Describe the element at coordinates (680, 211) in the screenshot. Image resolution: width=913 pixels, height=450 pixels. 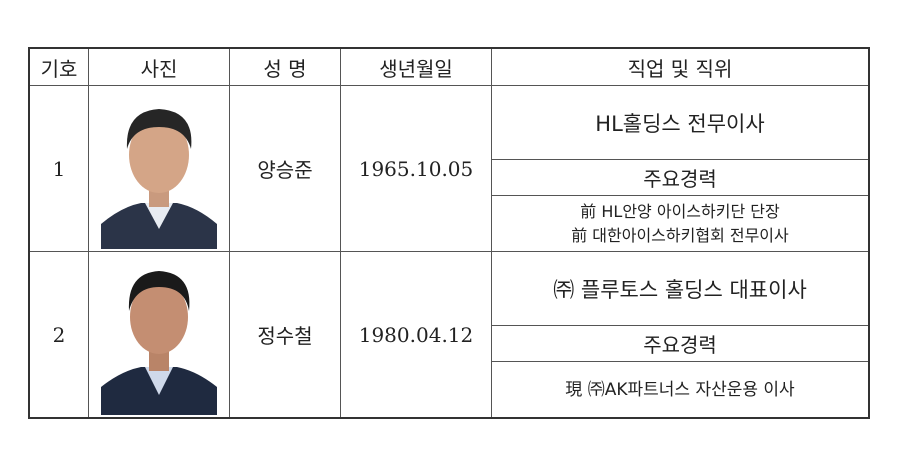
I see `career-item: 前 HL안양 아이스하키단 단장` at that location.